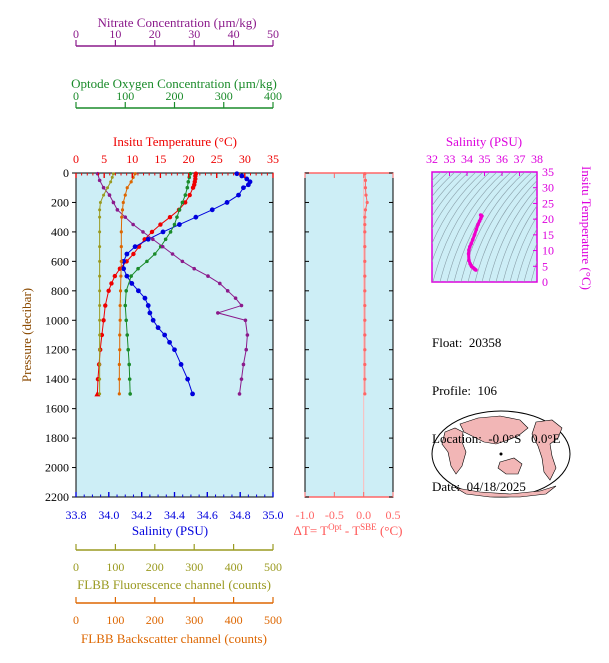 The image size is (609, 663). I want to click on ts-density-contours, so click(484, 227).